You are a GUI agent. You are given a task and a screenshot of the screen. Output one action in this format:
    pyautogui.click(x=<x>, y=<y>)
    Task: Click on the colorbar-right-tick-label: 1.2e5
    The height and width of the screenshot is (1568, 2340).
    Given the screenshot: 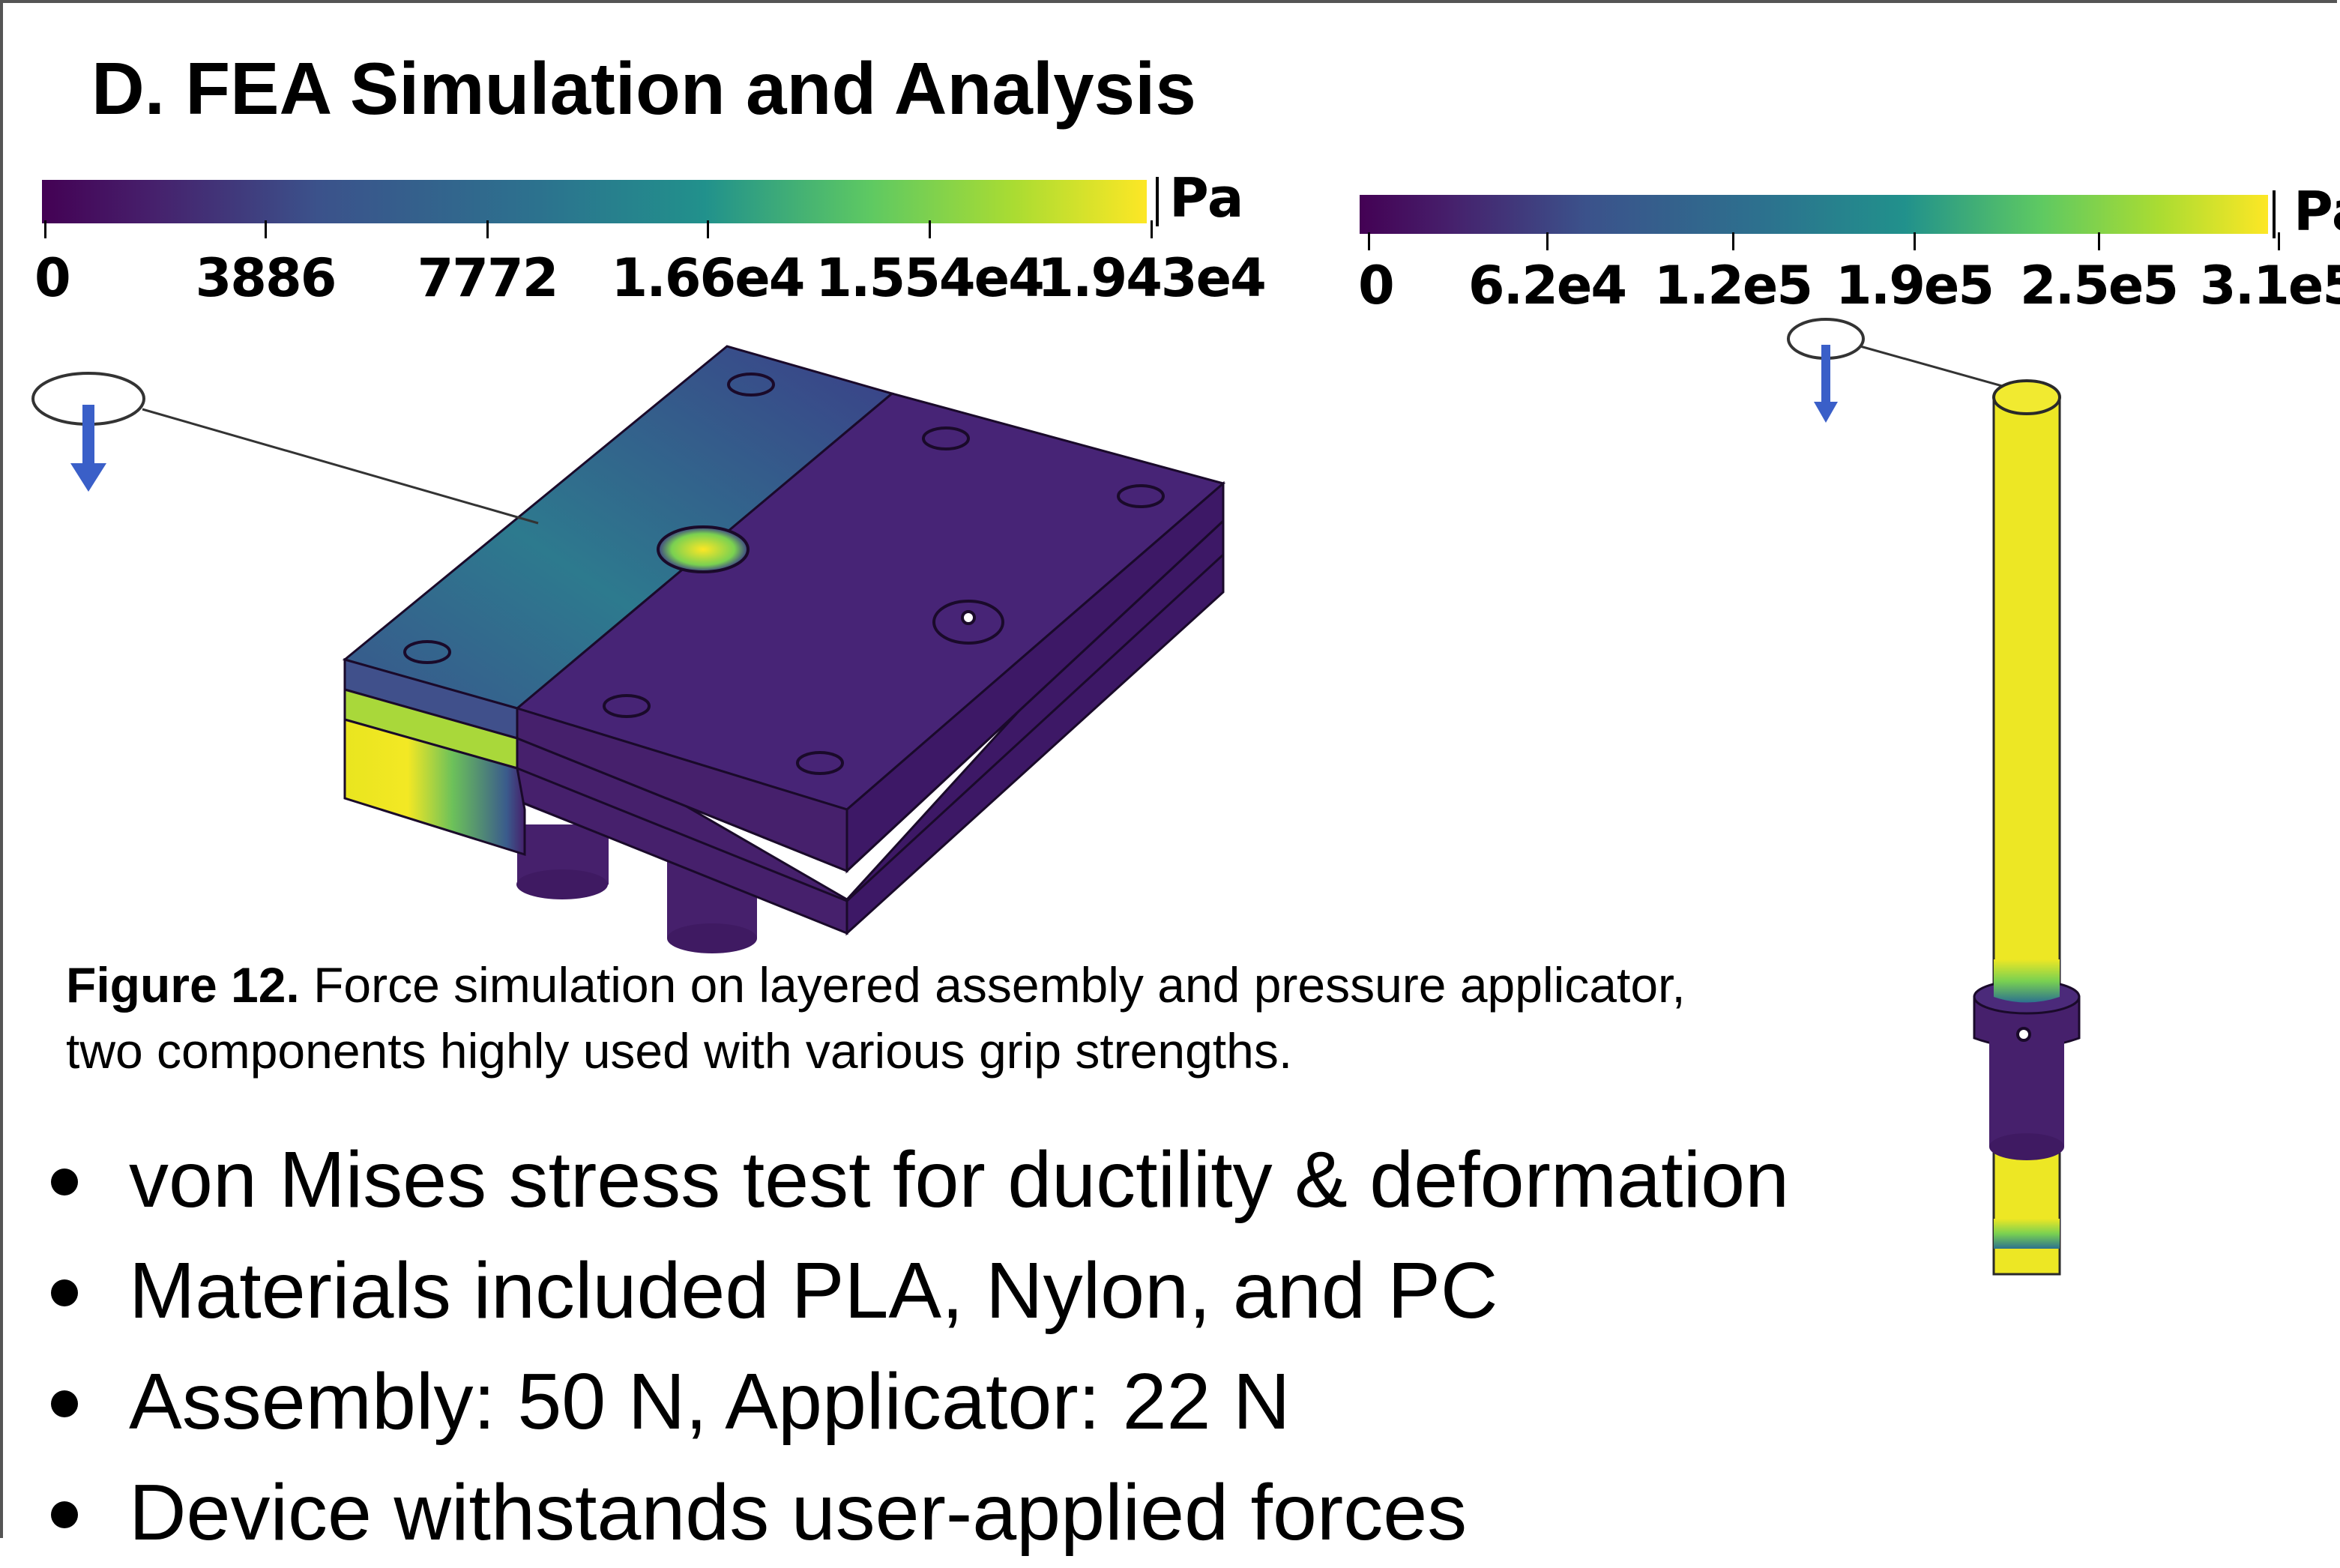 What is the action you would take?
    pyautogui.click(x=1733, y=285)
    